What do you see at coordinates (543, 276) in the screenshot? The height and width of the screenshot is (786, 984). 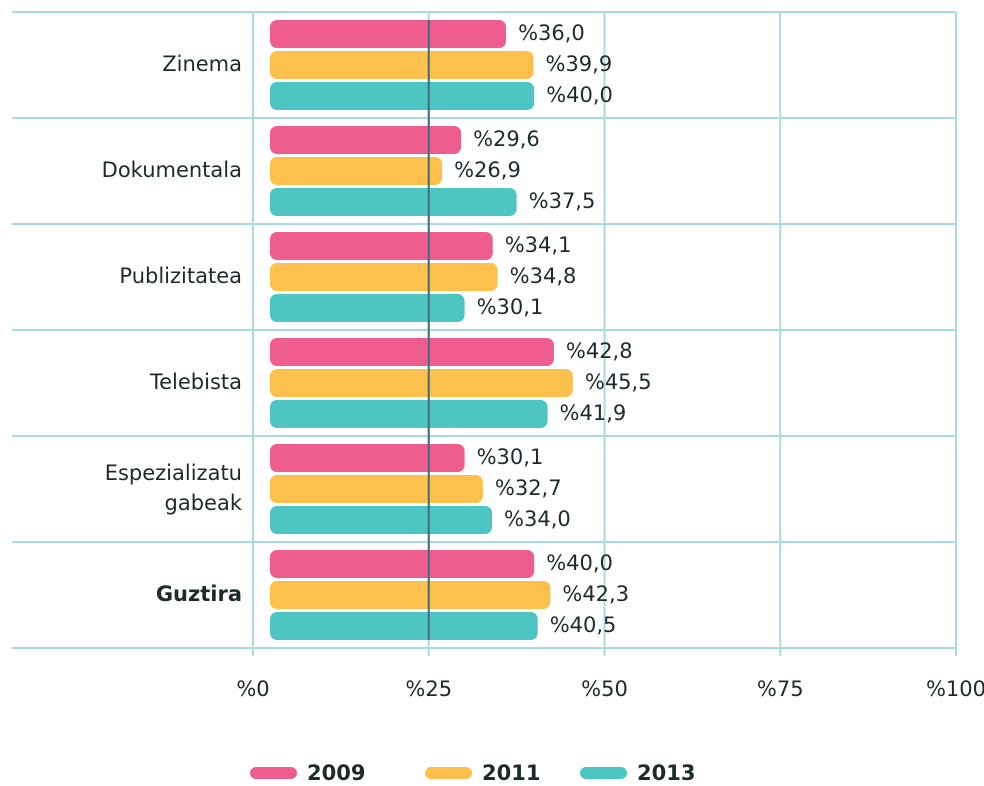 I see `value-label: %34,8` at bounding box center [543, 276].